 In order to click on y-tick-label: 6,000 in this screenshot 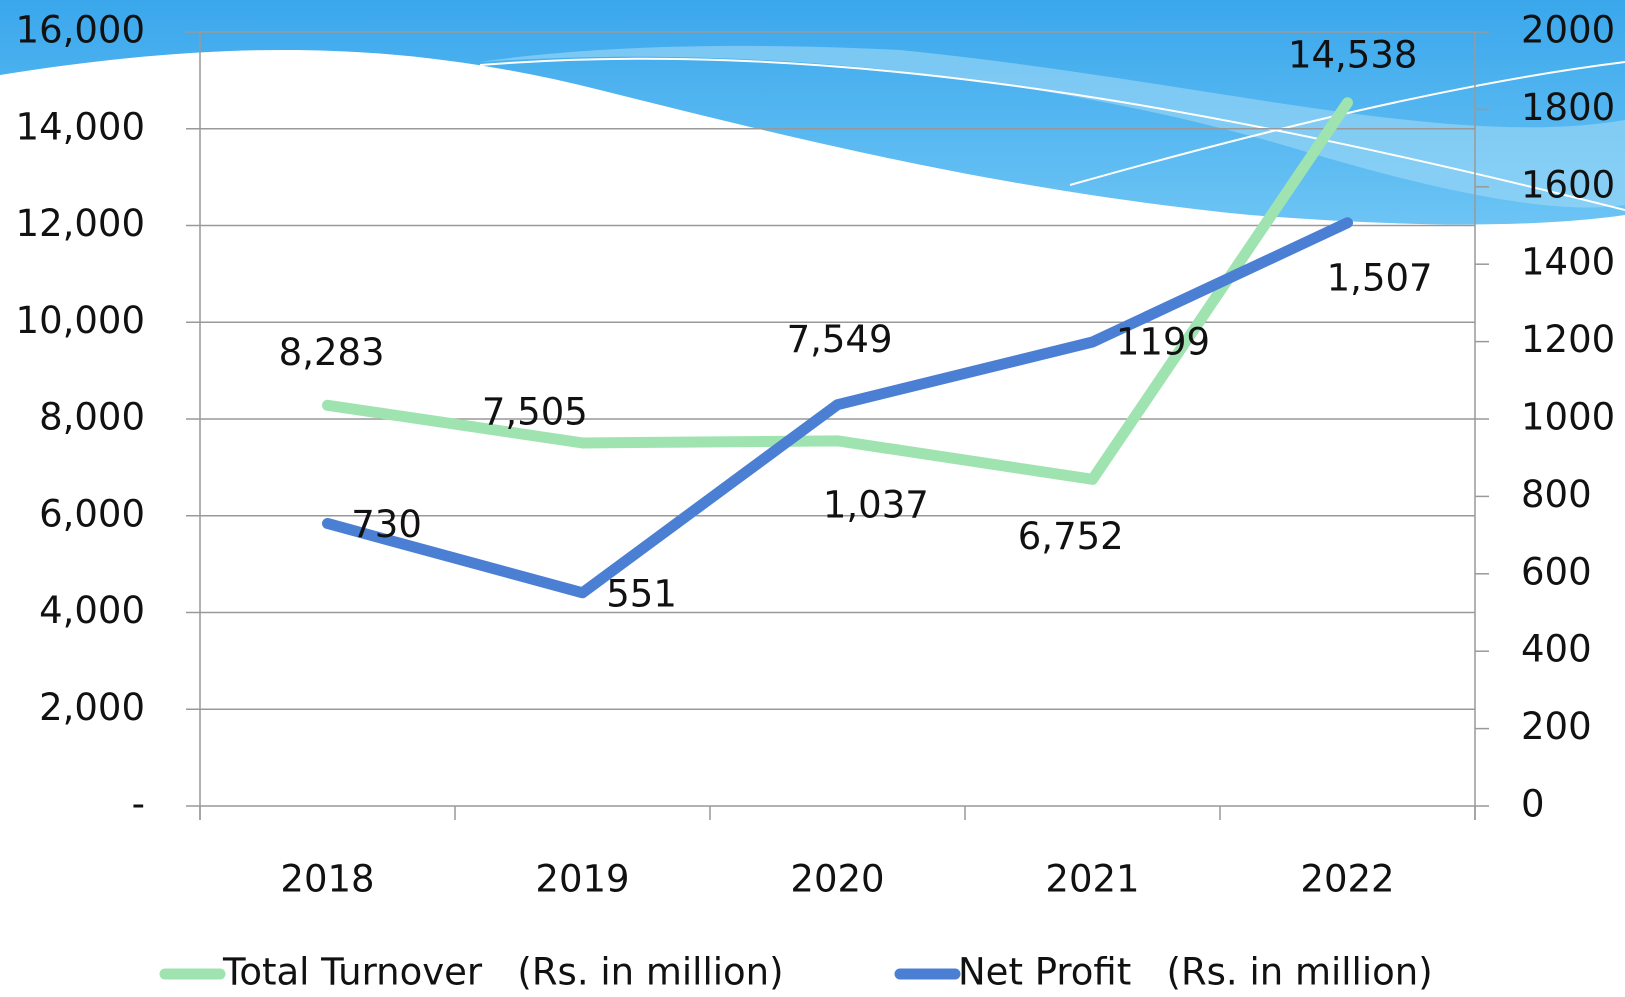, I will do `click(92, 513)`.